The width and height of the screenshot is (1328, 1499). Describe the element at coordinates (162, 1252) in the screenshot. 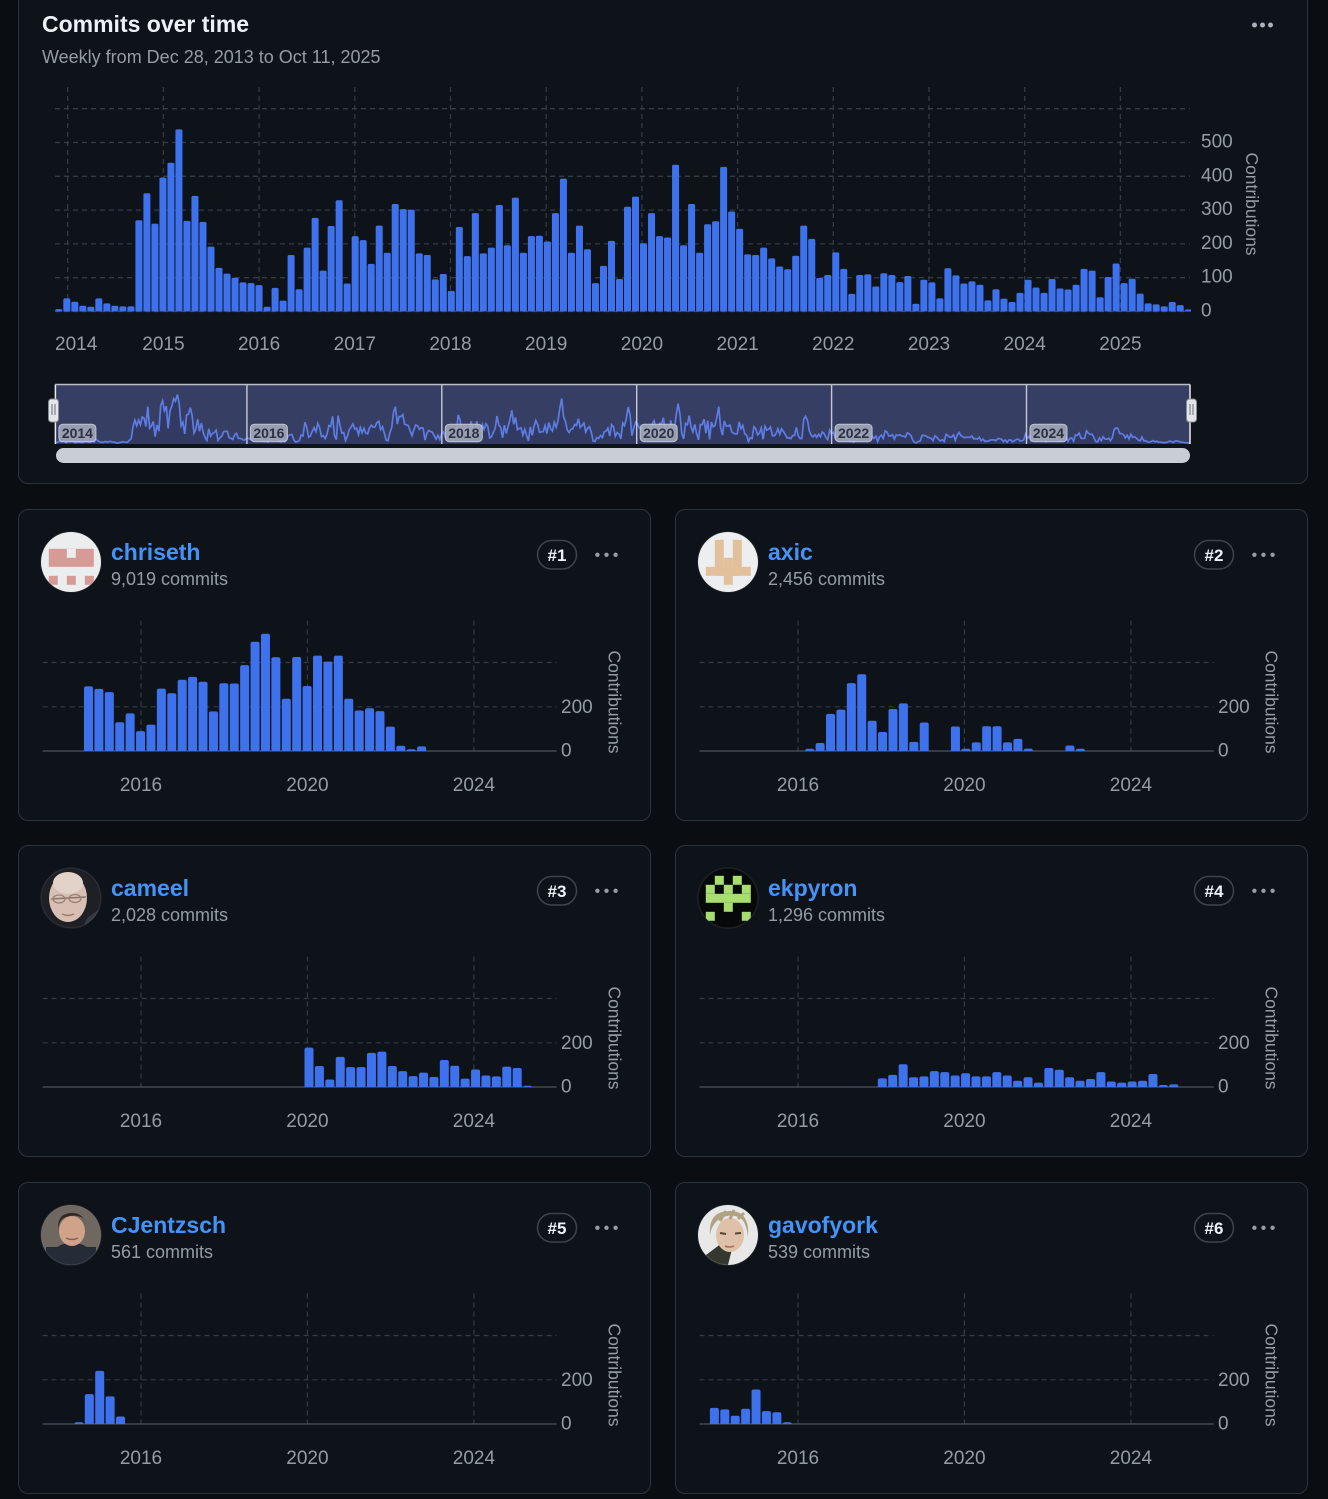

I see `svg-text: 561 commits` at that location.